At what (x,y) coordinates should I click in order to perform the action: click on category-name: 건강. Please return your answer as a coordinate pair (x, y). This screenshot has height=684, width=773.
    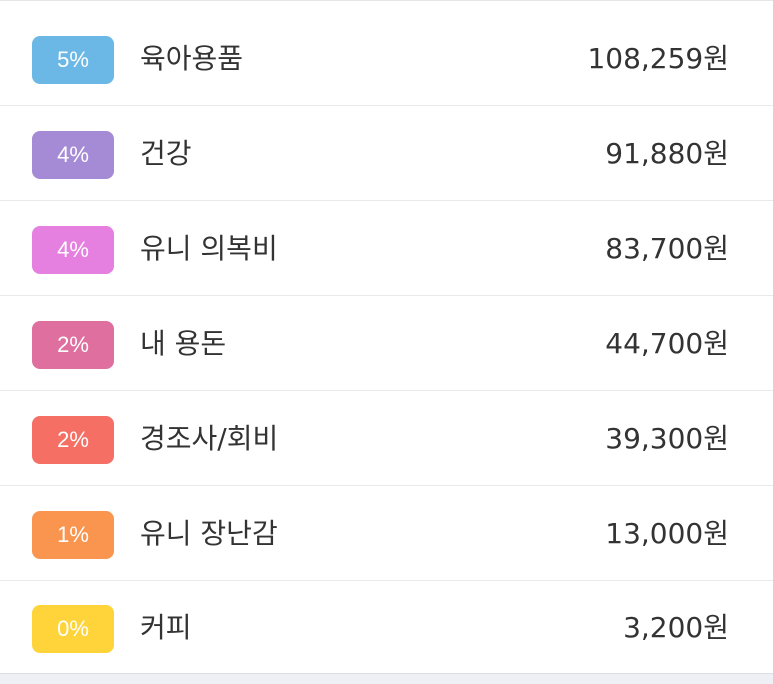
    Looking at the image, I should click on (166, 153).